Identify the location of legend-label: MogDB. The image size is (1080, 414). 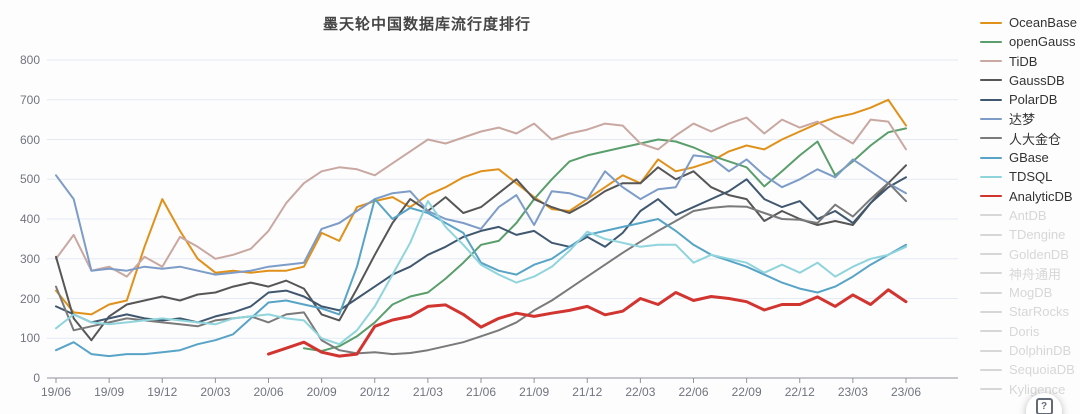
(1031, 293).